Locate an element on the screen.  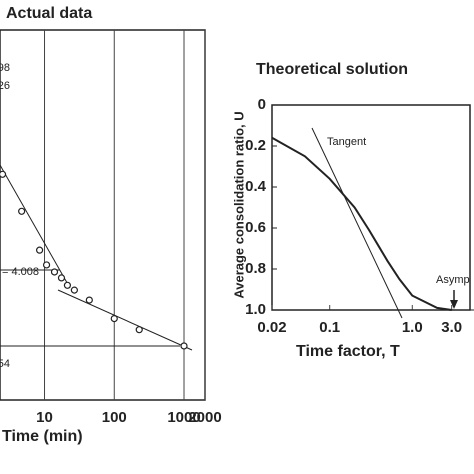
x-tick-label: 3.0 is located at coordinates (451, 327).